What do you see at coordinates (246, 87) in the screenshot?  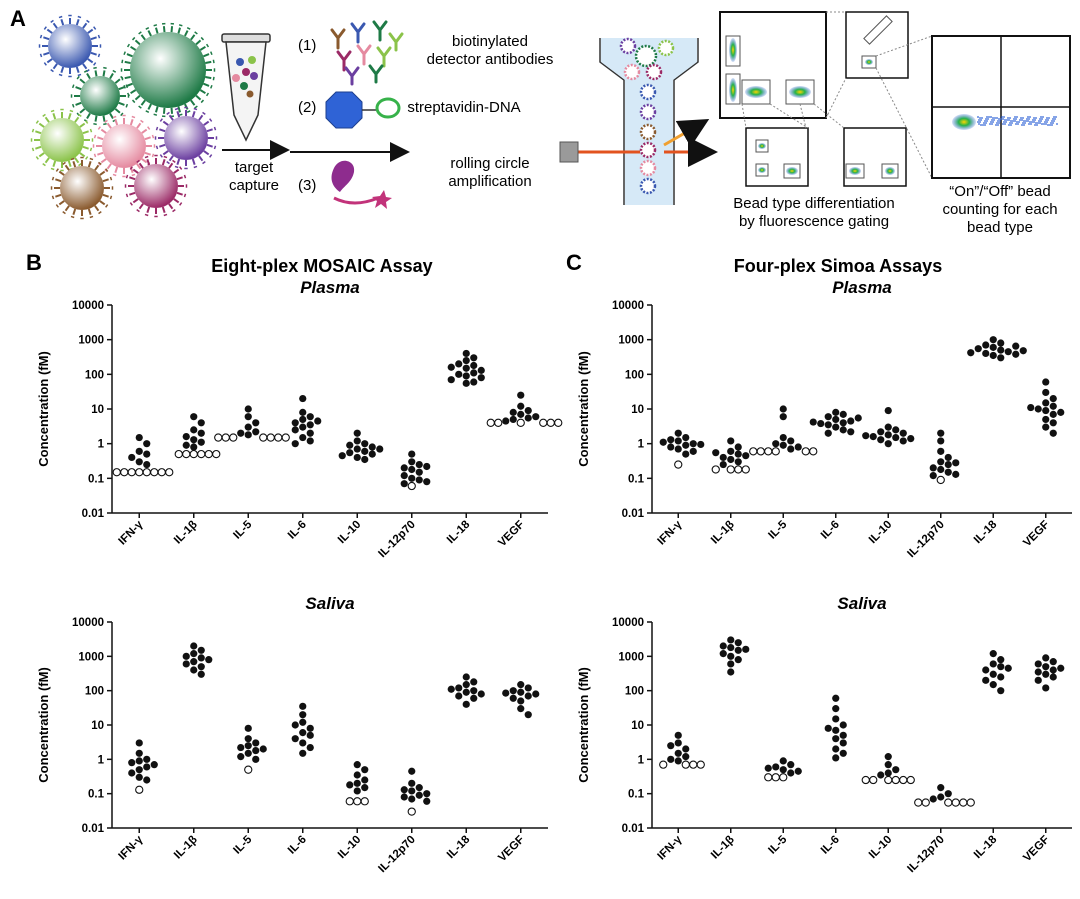 I see `tube-icon` at bounding box center [246, 87].